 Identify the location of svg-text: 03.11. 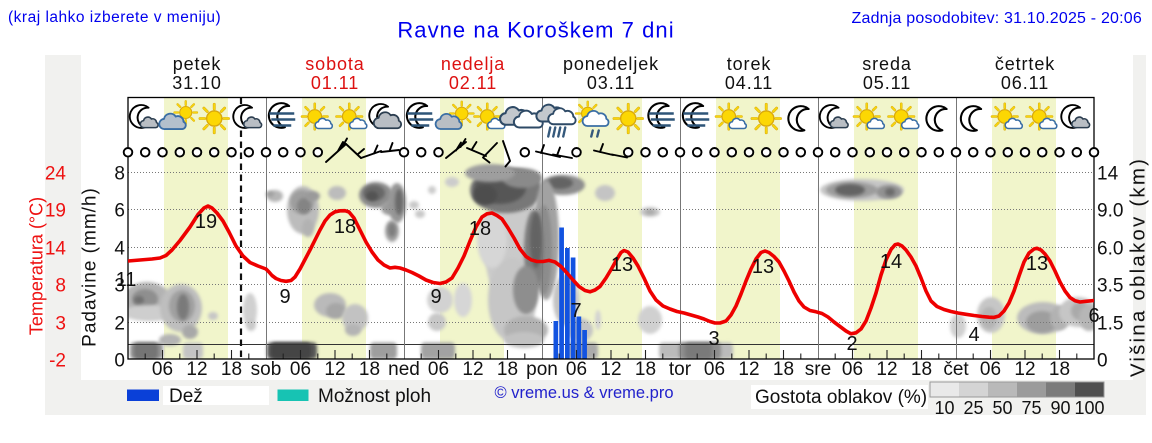
(611, 83).